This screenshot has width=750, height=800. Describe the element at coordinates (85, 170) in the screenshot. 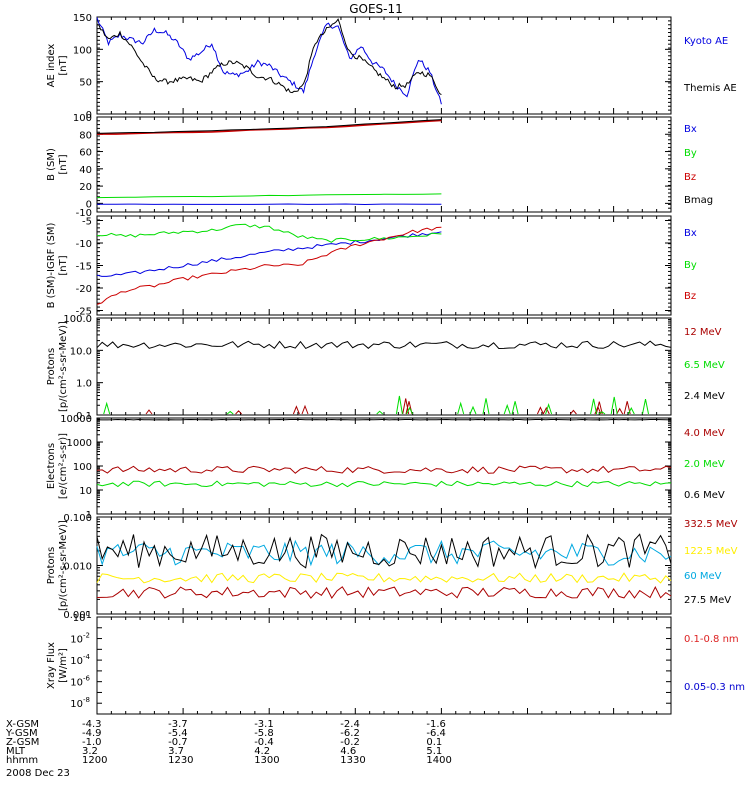

I see `y-tick-label: 40` at that location.